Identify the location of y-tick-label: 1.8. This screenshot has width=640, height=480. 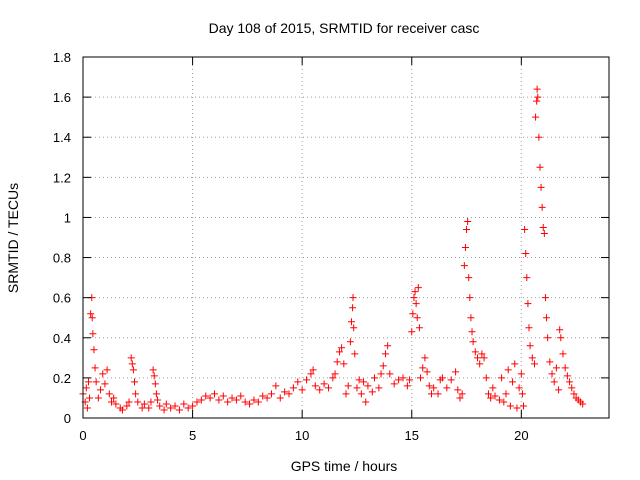
(62, 57).